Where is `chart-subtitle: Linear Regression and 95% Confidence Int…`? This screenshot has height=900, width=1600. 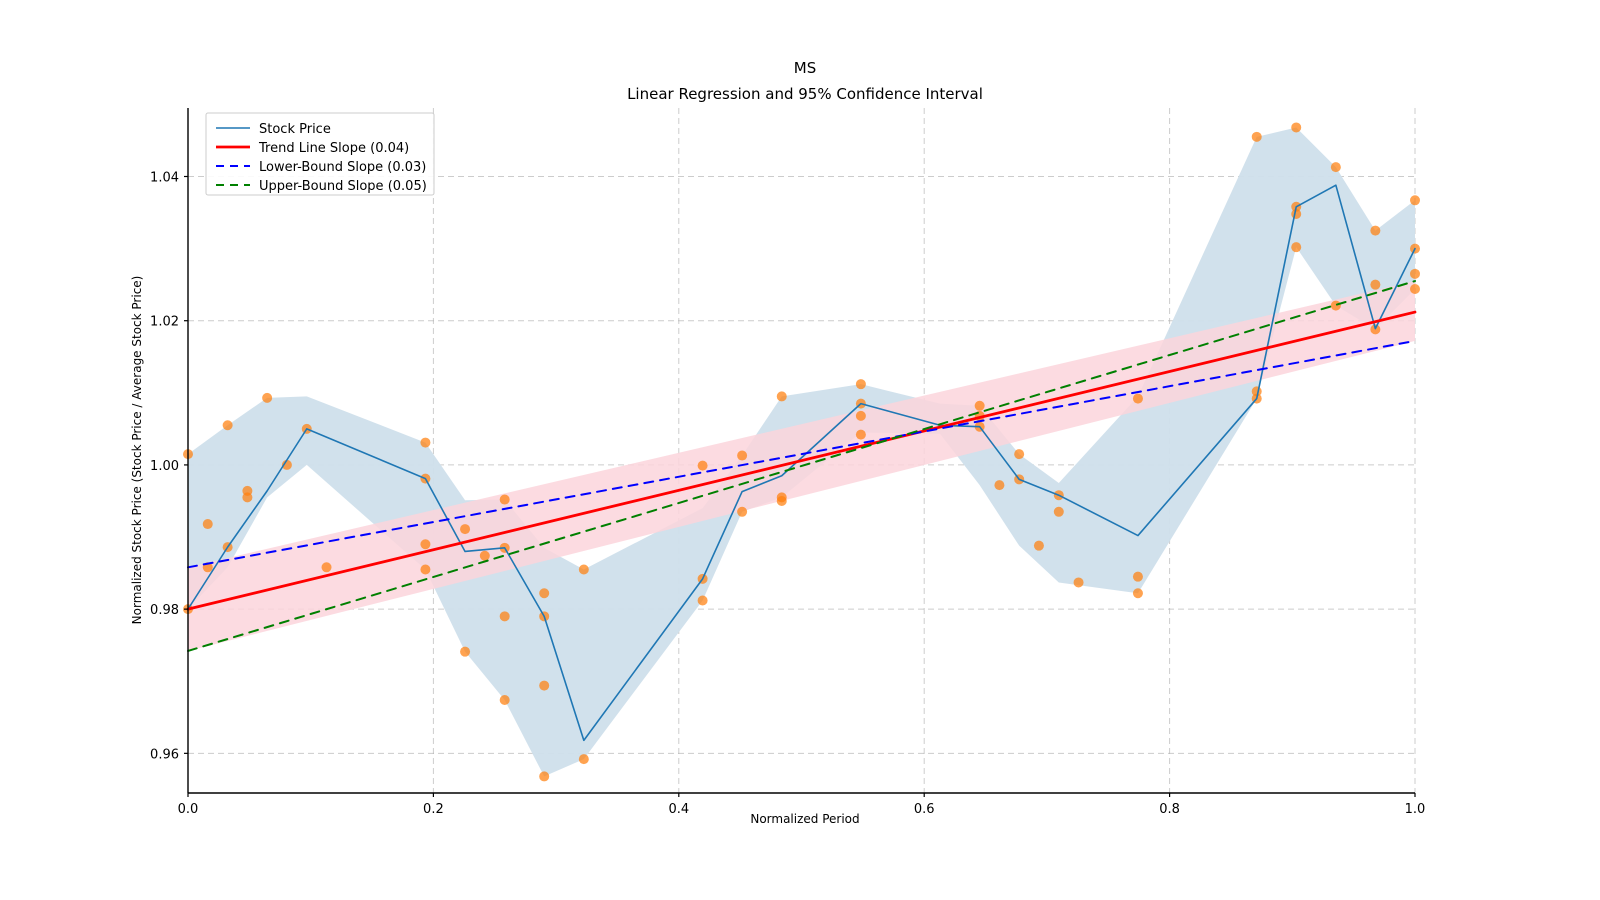
chart-subtitle: Linear Regression and 95% Confidence Int… is located at coordinates (805, 94).